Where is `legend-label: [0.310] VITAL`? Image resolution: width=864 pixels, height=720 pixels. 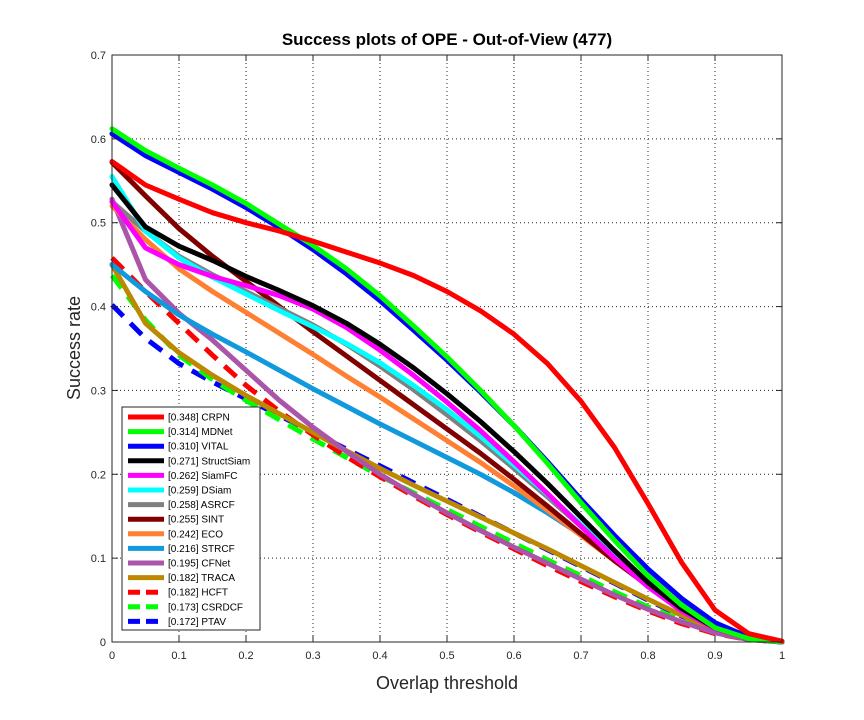 legend-label: [0.310] VITAL is located at coordinates (198, 447).